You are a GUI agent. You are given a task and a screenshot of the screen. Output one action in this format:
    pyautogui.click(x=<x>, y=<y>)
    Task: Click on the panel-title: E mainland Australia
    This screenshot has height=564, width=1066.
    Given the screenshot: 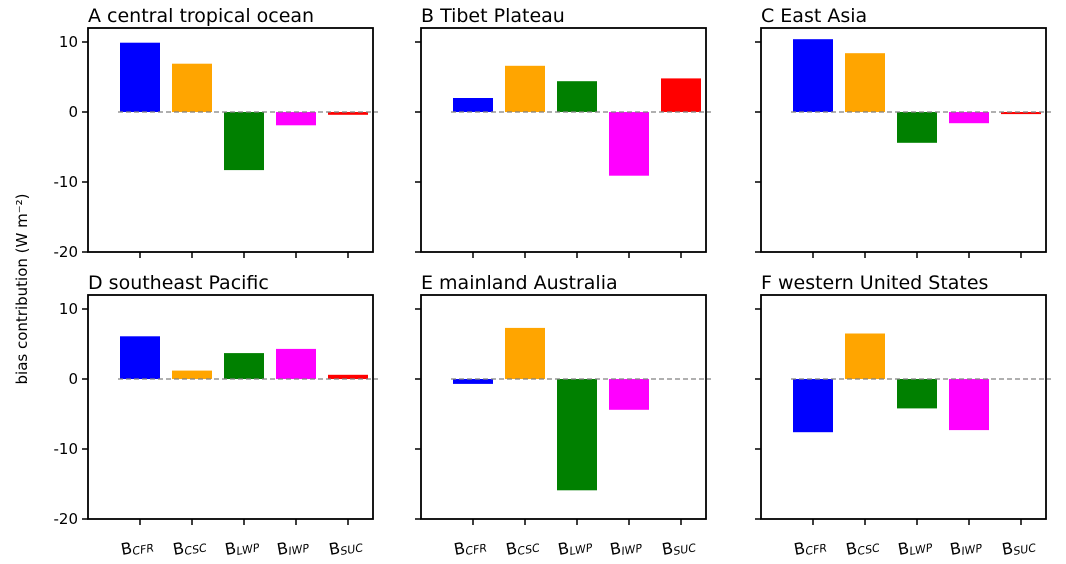 What is the action you would take?
    pyautogui.click(x=519, y=283)
    